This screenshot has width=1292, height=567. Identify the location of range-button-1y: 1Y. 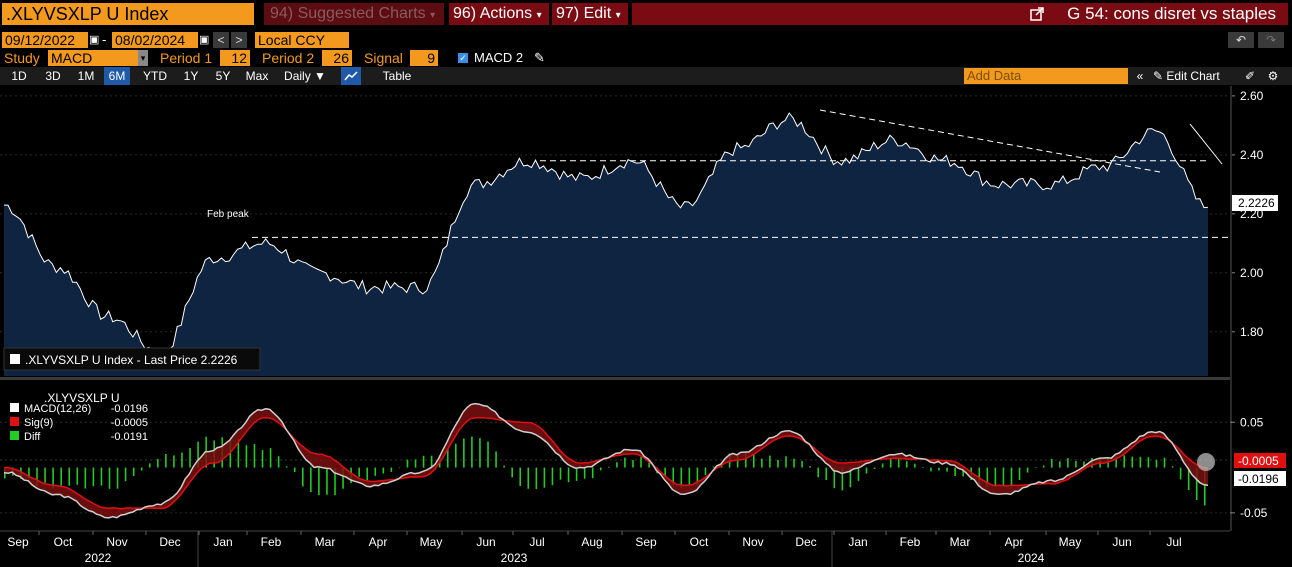
(191, 76).